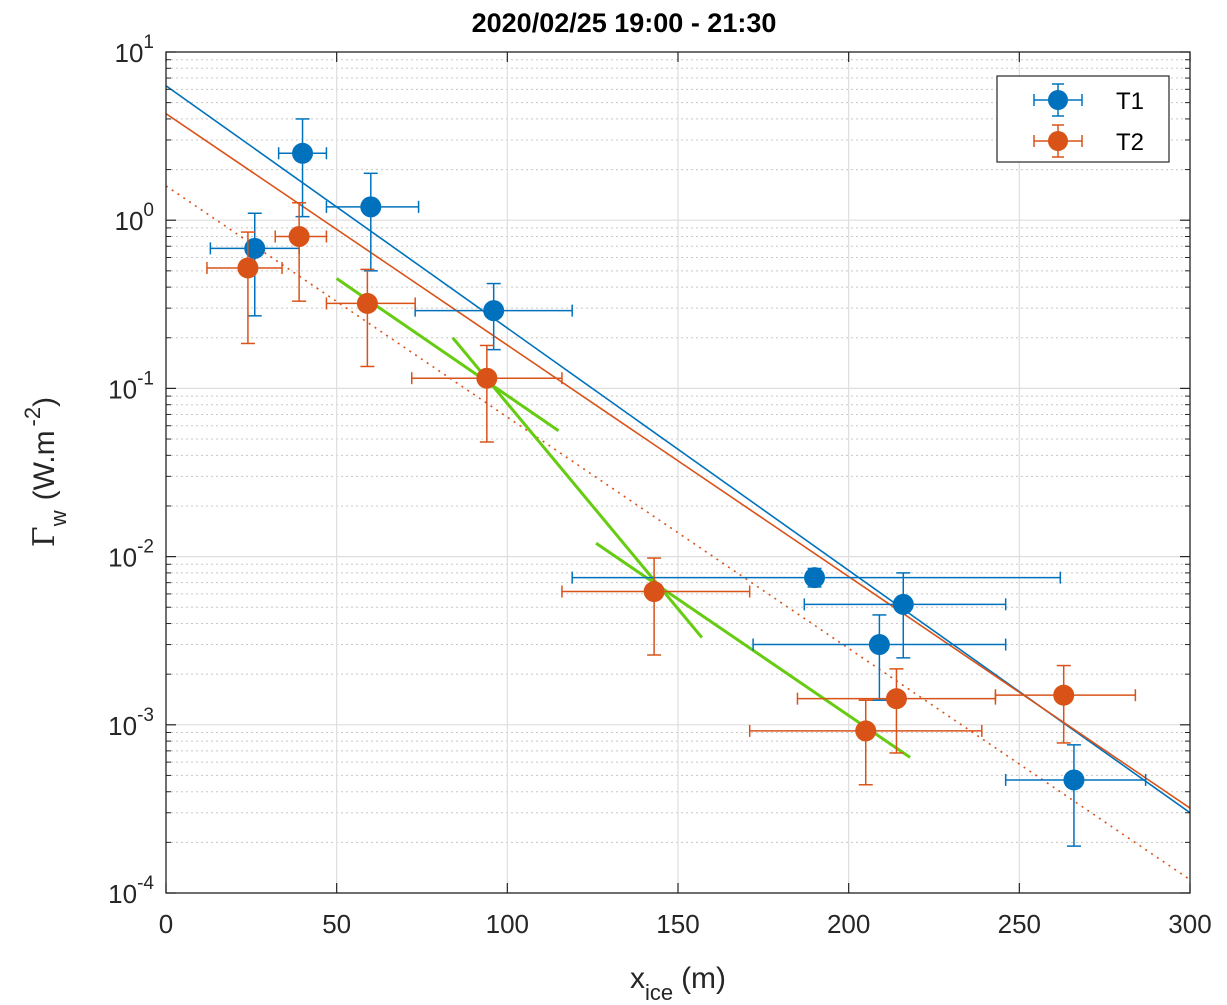 Image resolution: width=1227 pixels, height=1005 pixels. Describe the element at coordinates (848, 924) in the screenshot. I see `x-tick-label: 200` at that location.